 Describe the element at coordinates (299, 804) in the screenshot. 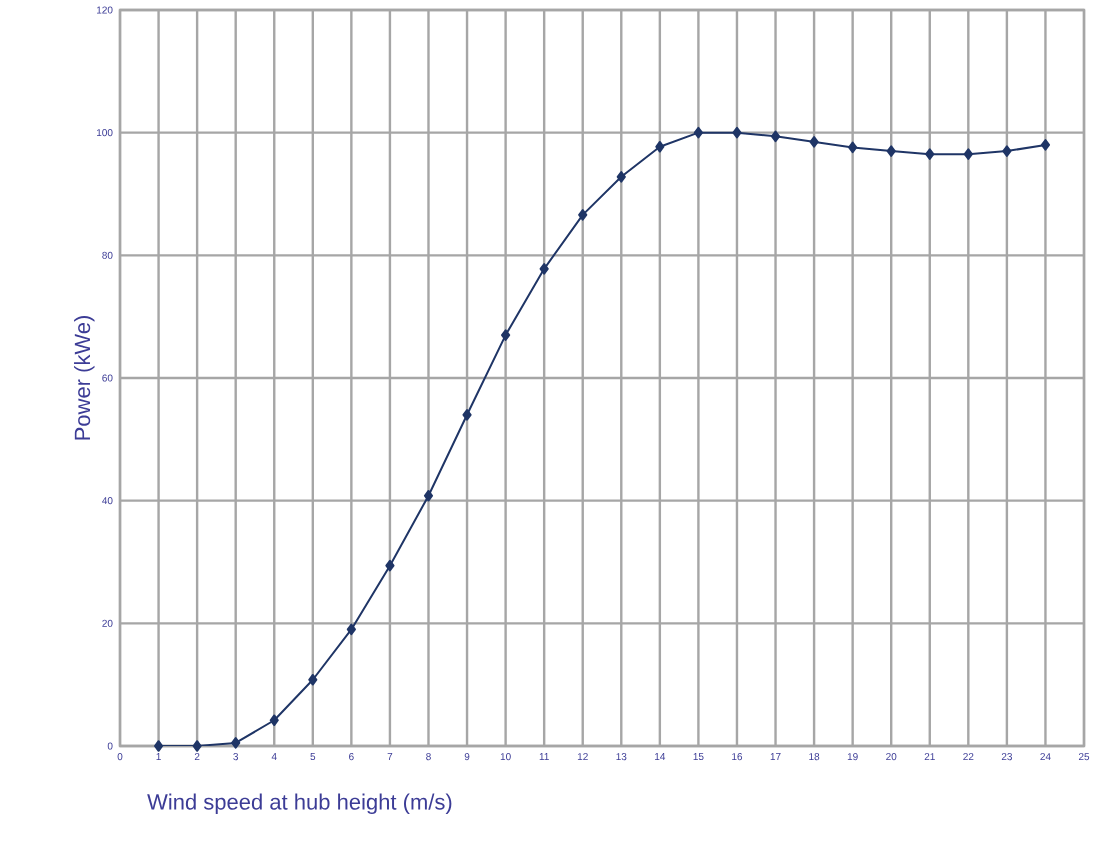

I see `x-axis-title: Wind speed at hub height (m/s)` at that location.